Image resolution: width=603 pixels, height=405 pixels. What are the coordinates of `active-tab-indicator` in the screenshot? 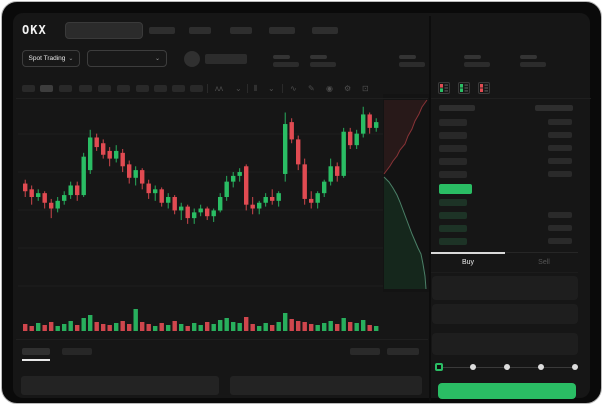 It's located at (468, 252).